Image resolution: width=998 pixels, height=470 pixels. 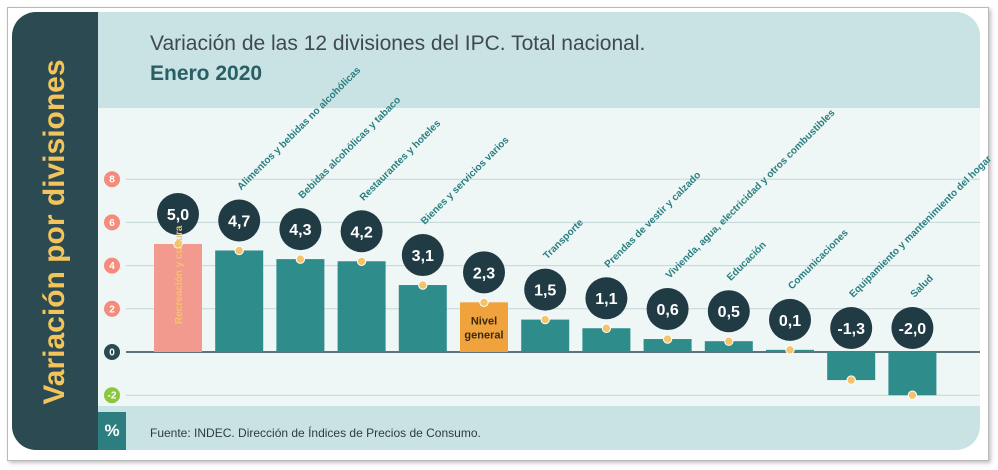 I want to click on value-label: 0,5, so click(x=729, y=312).